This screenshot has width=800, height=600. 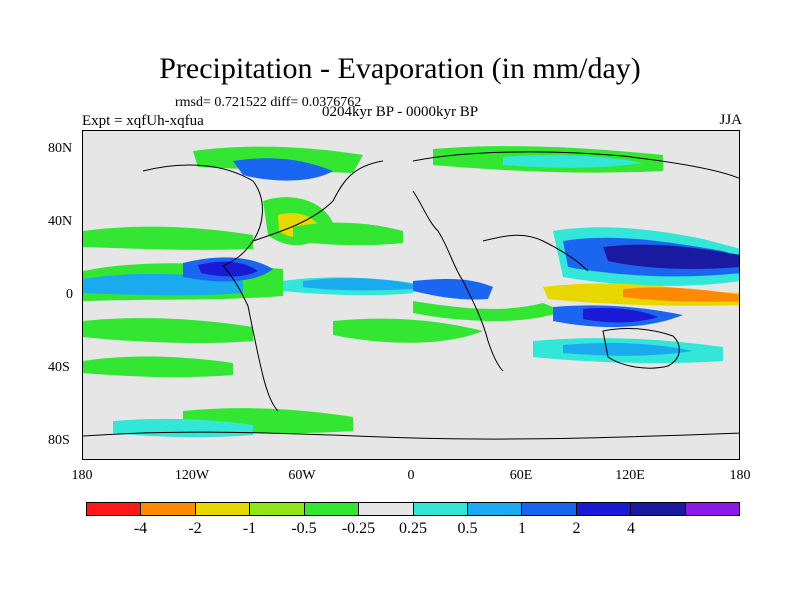 What do you see at coordinates (59, 440) in the screenshot?
I see `lat-tick-80s: 80S` at bounding box center [59, 440].